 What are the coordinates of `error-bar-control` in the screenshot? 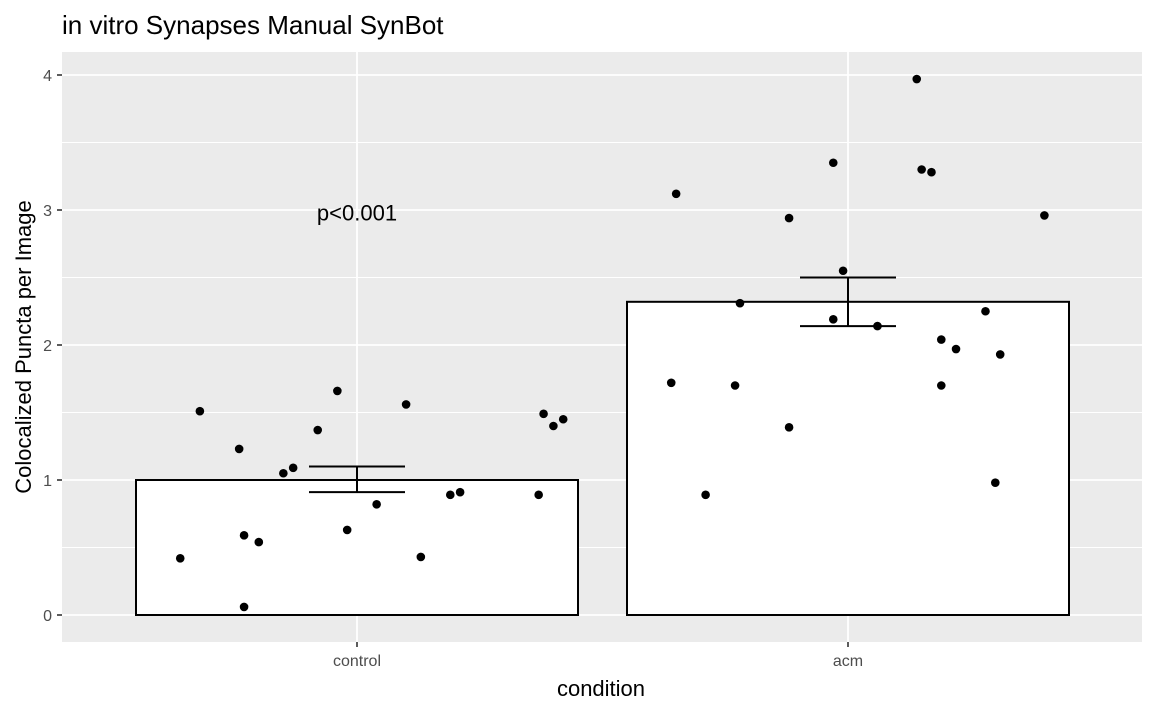 It's located at (357, 479).